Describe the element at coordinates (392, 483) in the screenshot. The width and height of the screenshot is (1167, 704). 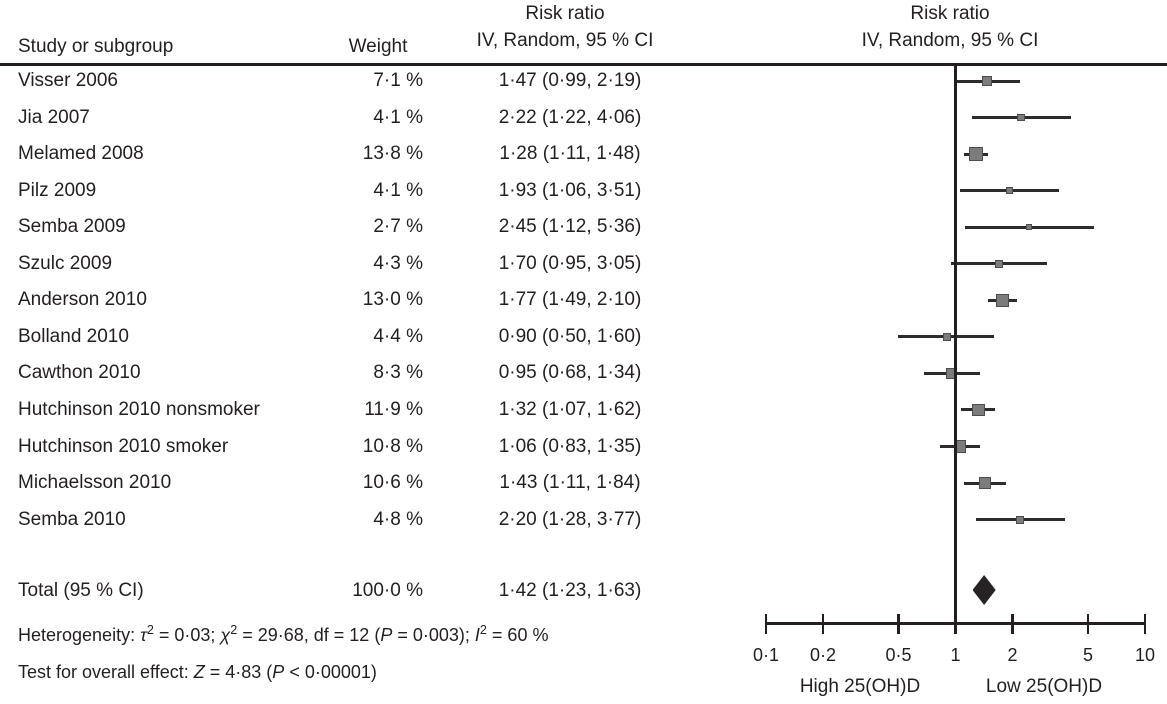
I see `study-weight: 10·6 %` at that location.